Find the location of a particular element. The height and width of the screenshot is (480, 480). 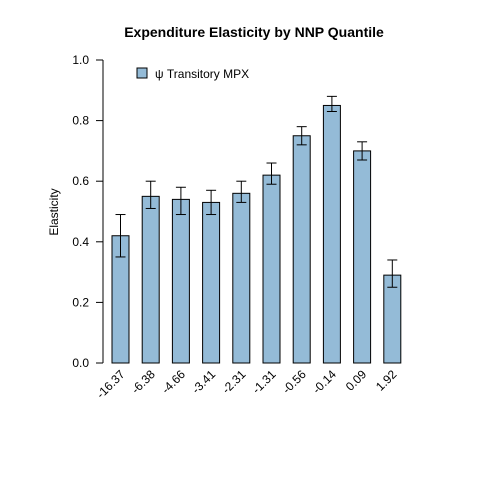

y-tick-label: 0.4 is located at coordinates (80, 242).